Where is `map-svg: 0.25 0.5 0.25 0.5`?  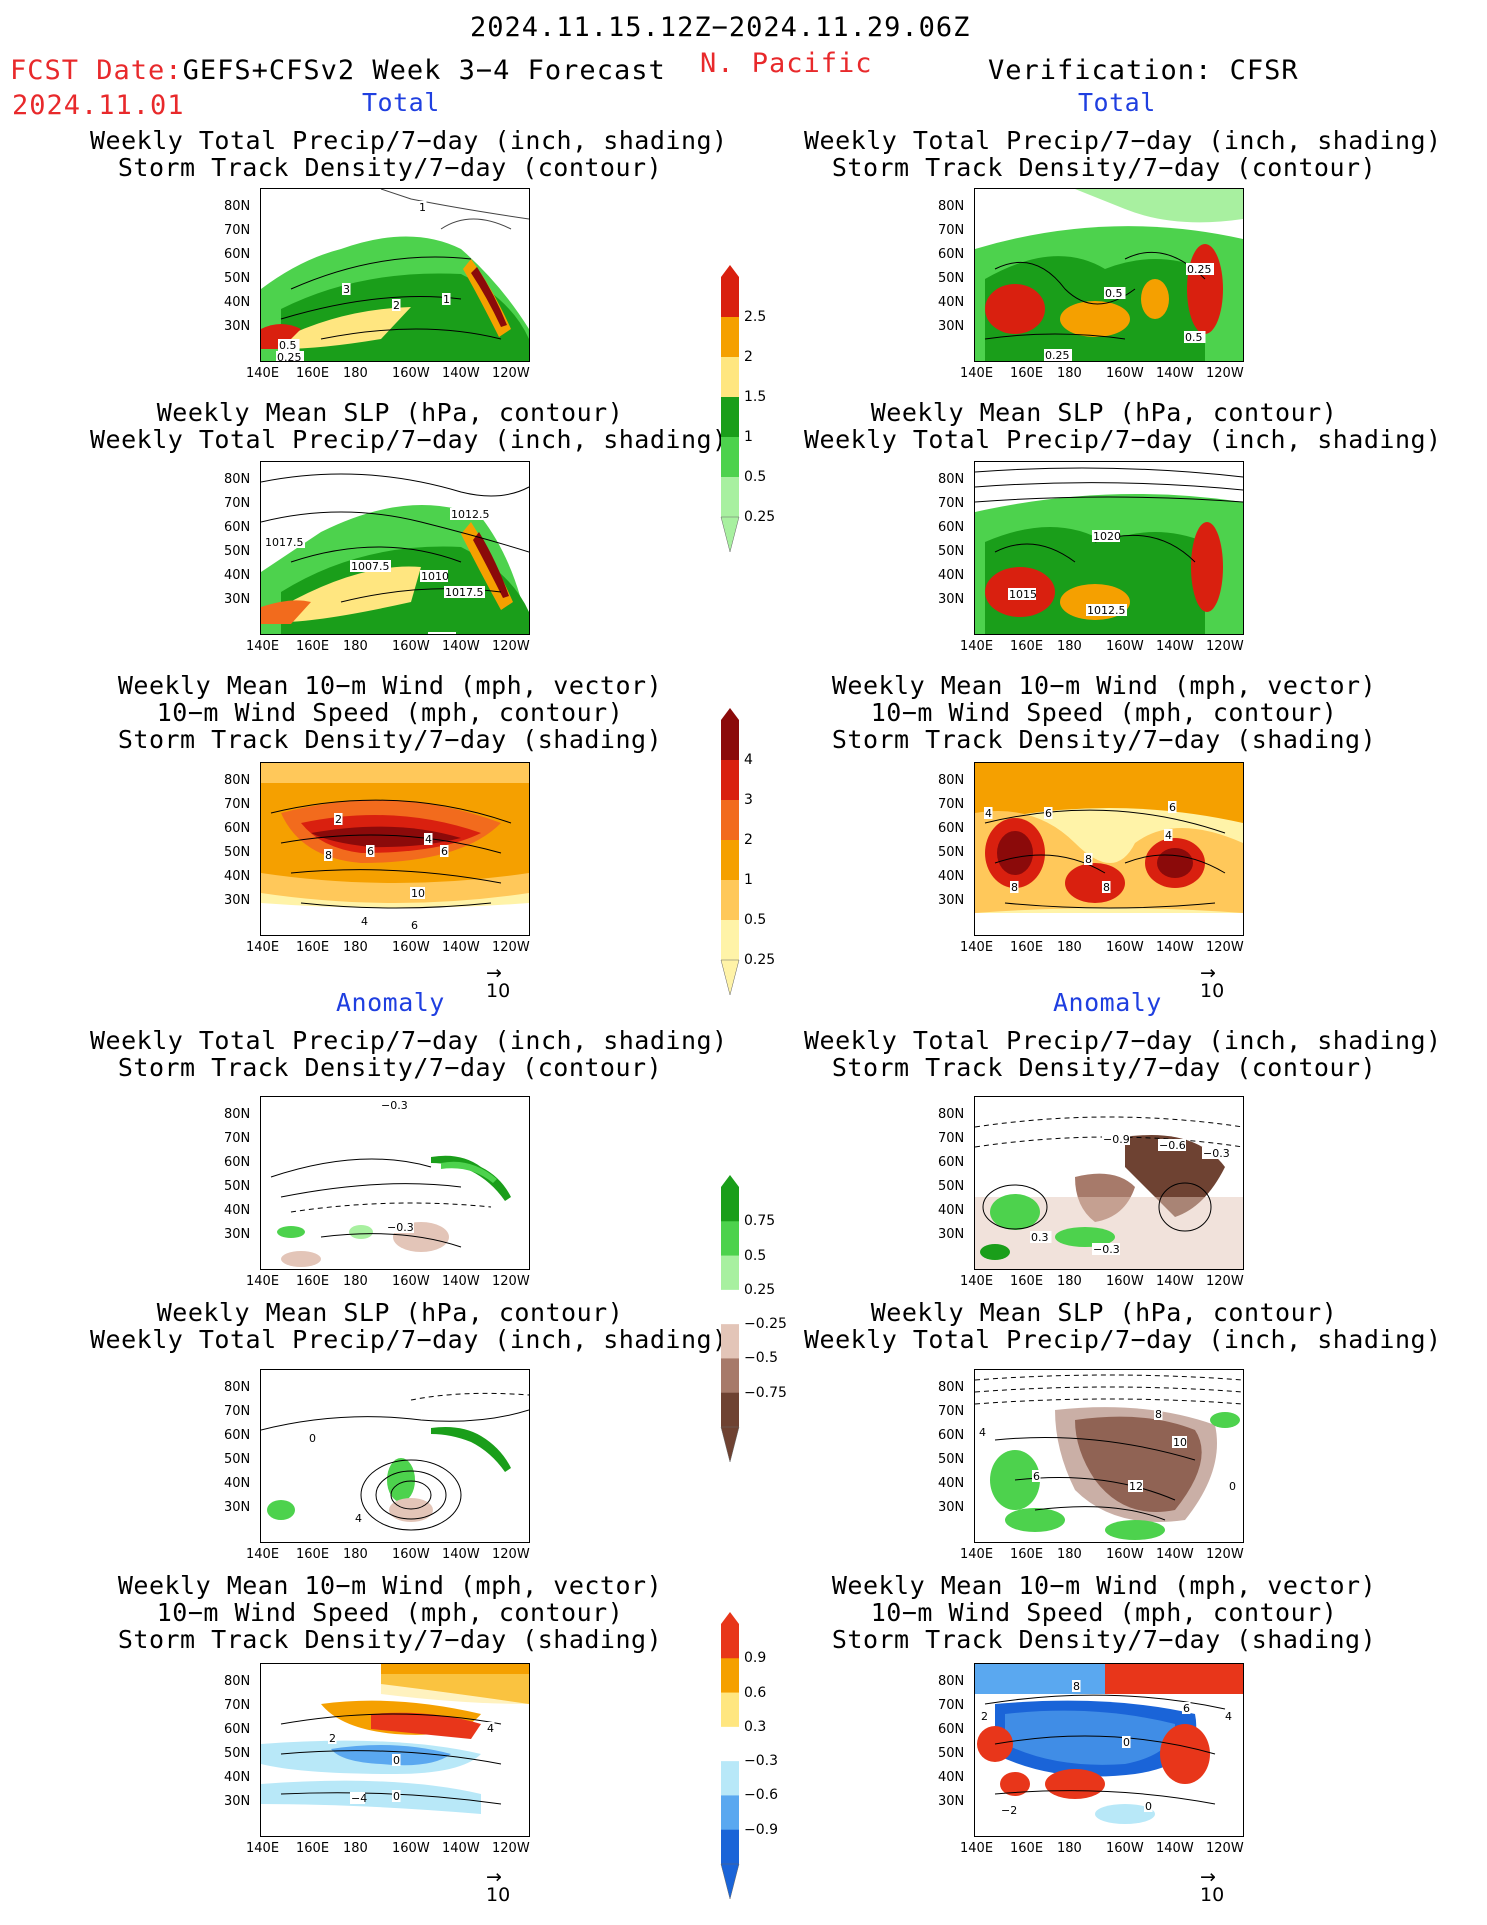
map-svg: 0.25 0.5 0.25 0.5 is located at coordinates (1109, 275).